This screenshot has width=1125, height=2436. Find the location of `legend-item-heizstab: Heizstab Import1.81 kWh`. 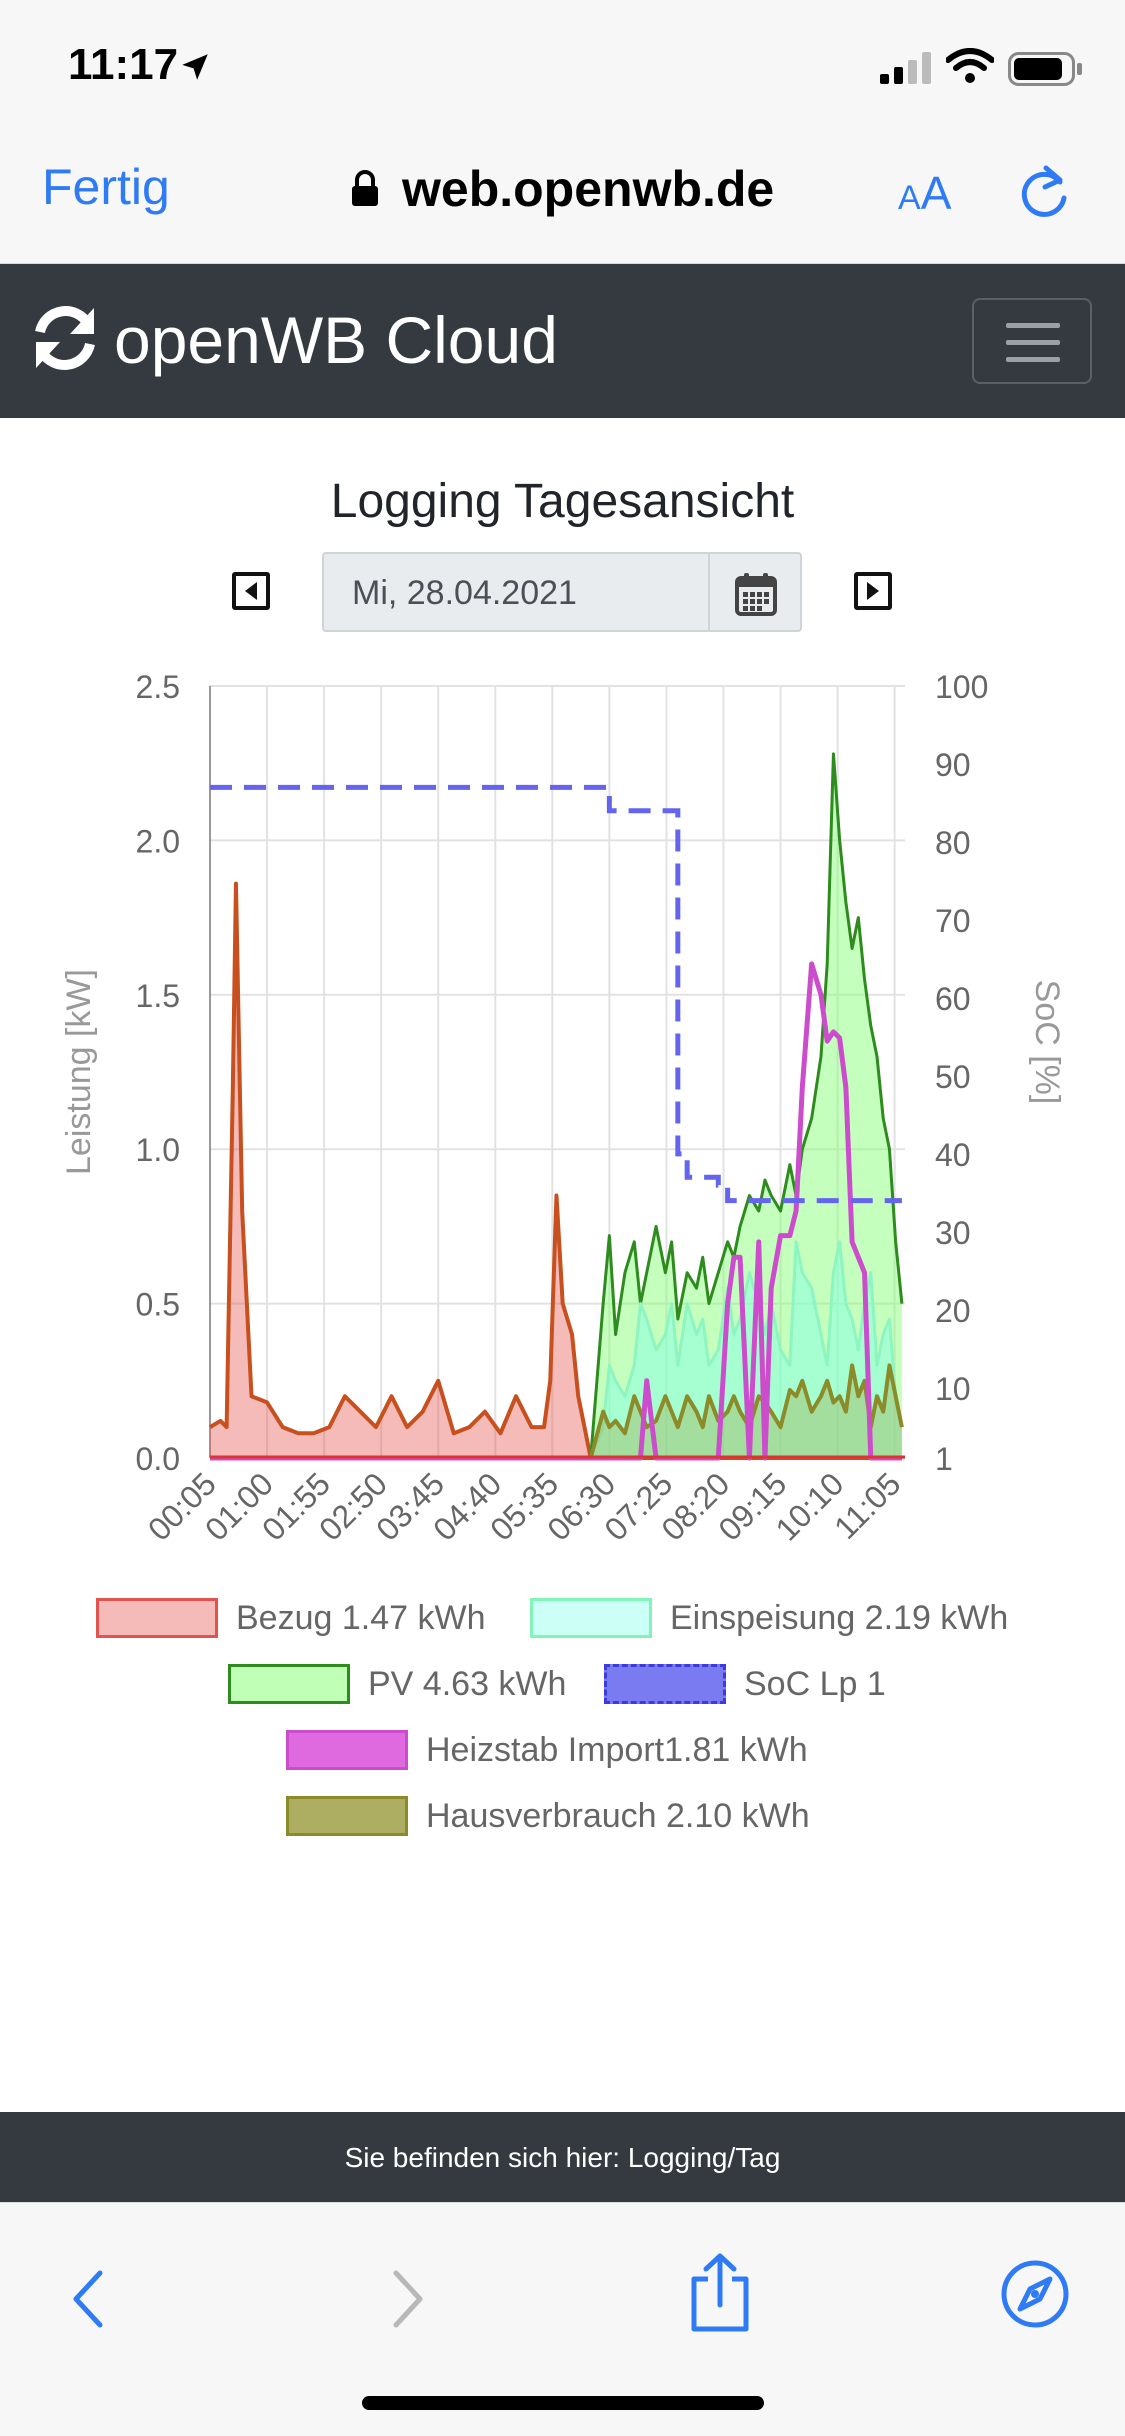

legend-item-heizstab: Heizstab Import1.81 kWh is located at coordinates (547, 1750).